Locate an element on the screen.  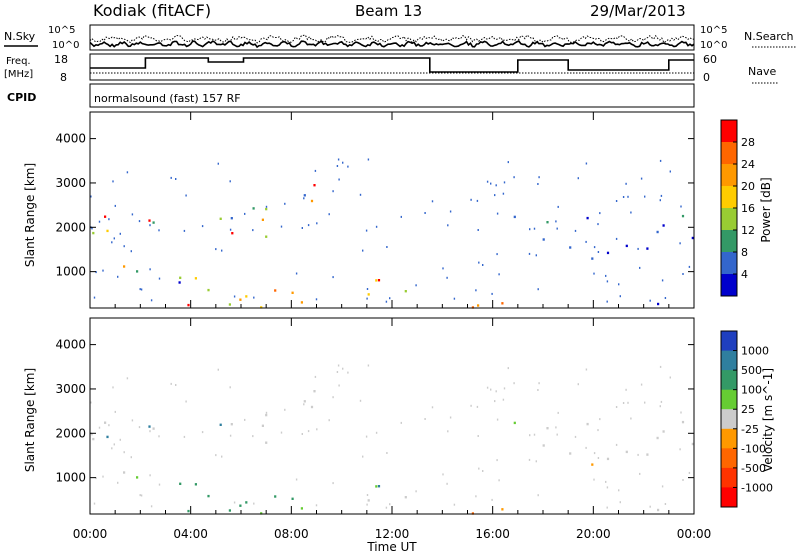
freq-tick-high: 18 is located at coordinates (61, 59).